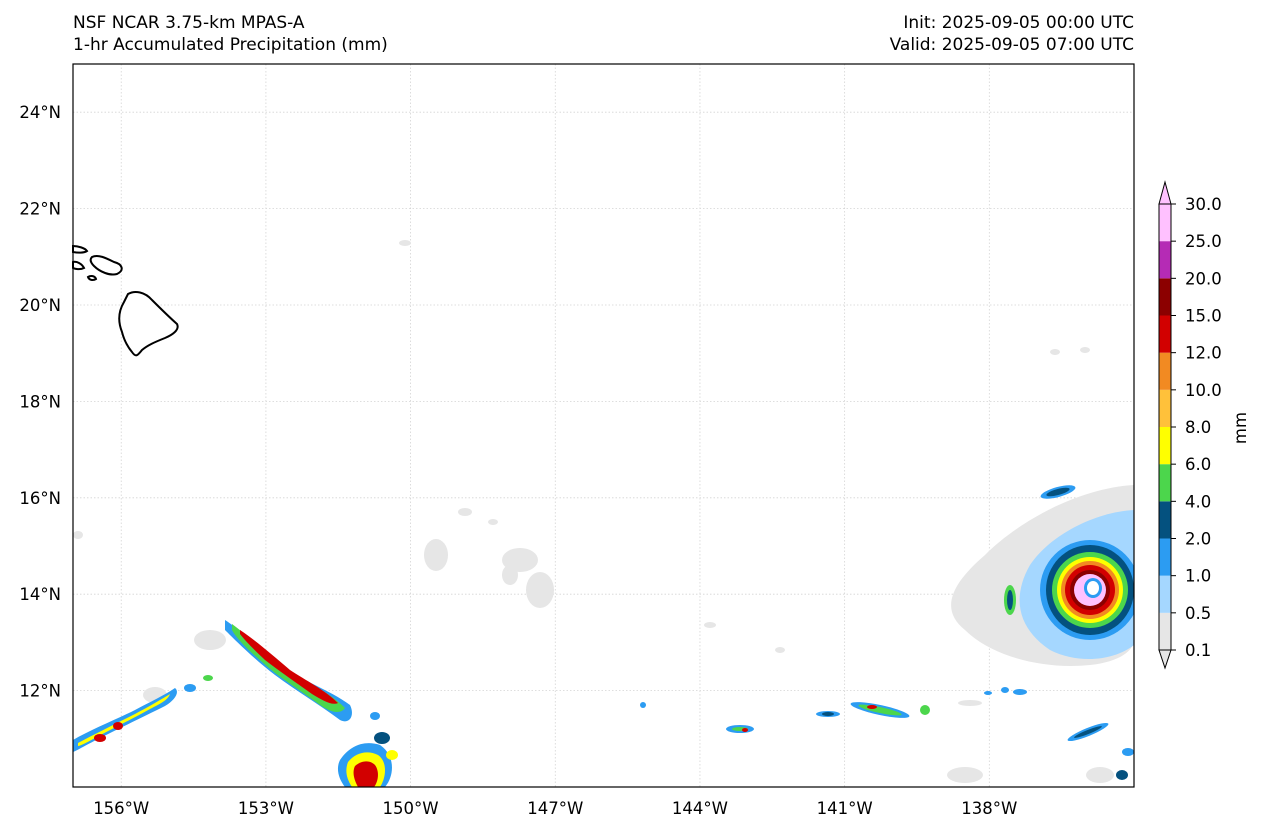 The height and width of the screenshot is (832, 1268). Describe the element at coordinates (1198, 576) in the screenshot. I see `colorbar-tick-label: 1.0` at that location.